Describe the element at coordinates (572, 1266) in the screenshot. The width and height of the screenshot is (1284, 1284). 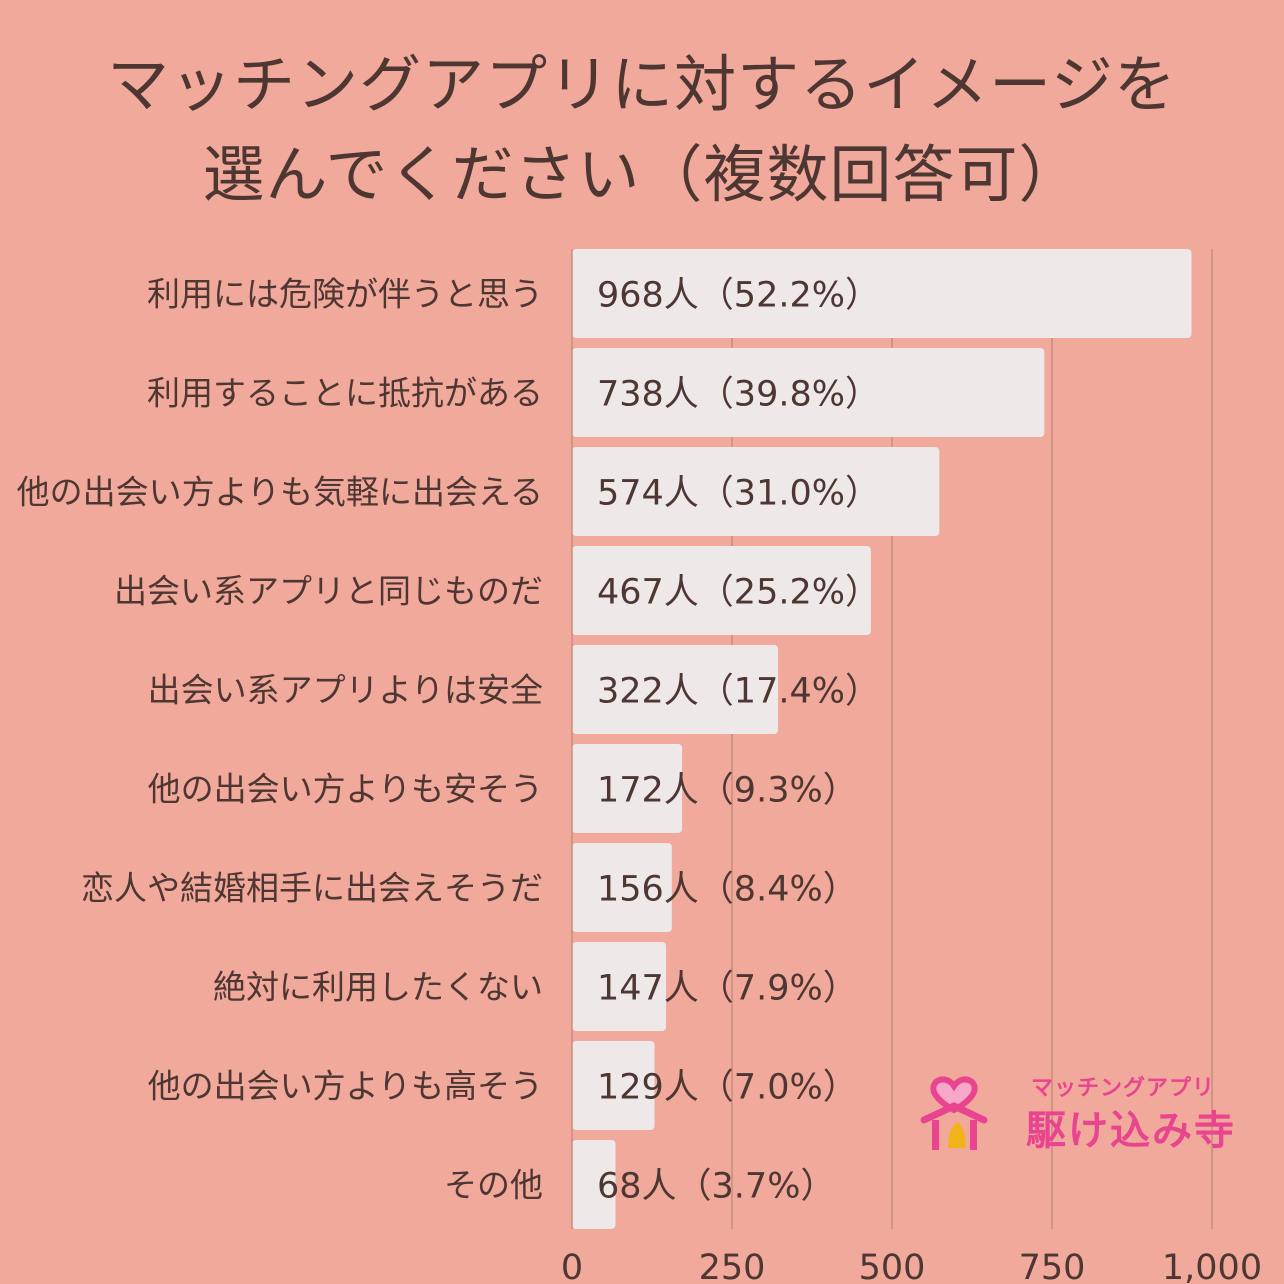
I see `x-tick-label-0: 0` at that location.